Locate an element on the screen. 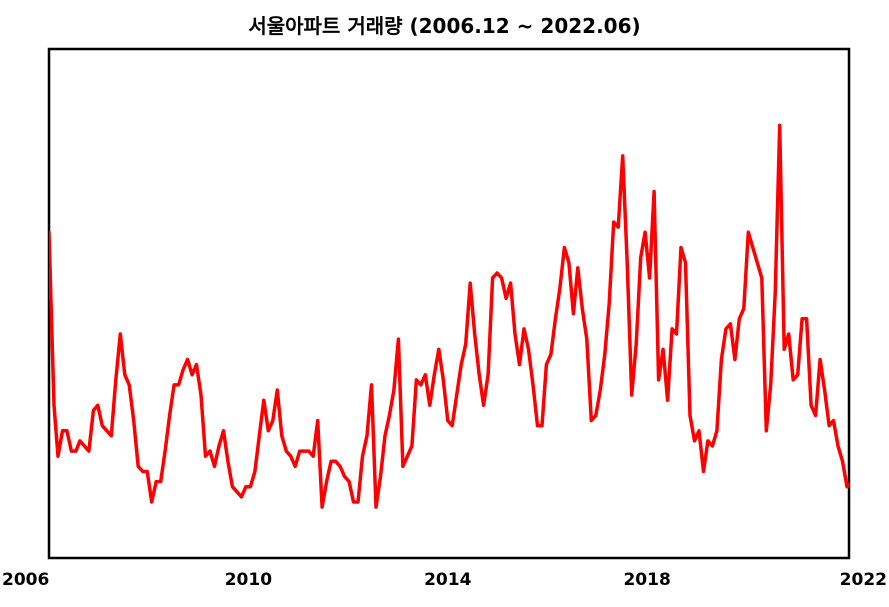 Image resolution: width=889 pixels, height=607 pixels. chart-title: 서울아파트 거래량 (2006.12 ~ 2022.06) is located at coordinates (444, 26).